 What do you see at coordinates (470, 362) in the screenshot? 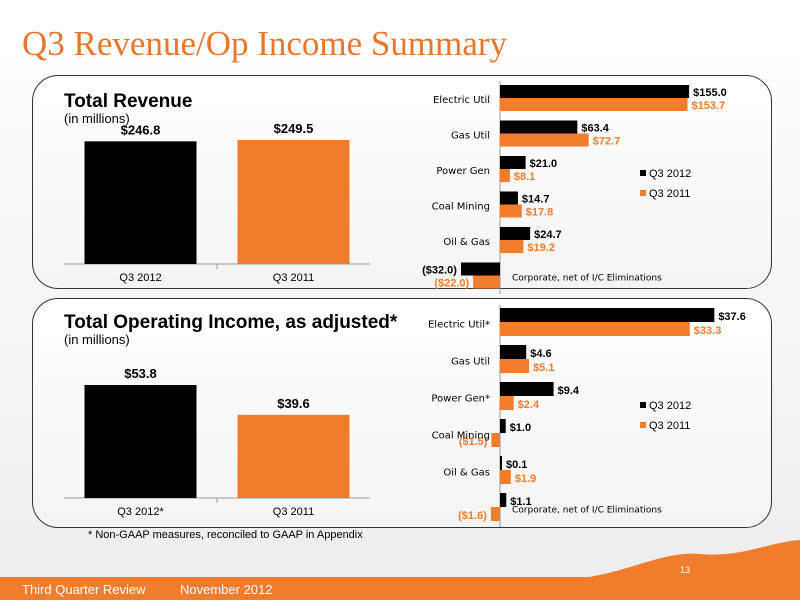
I see `op-income-segment-category-label: Gas Util` at bounding box center [470, 362].